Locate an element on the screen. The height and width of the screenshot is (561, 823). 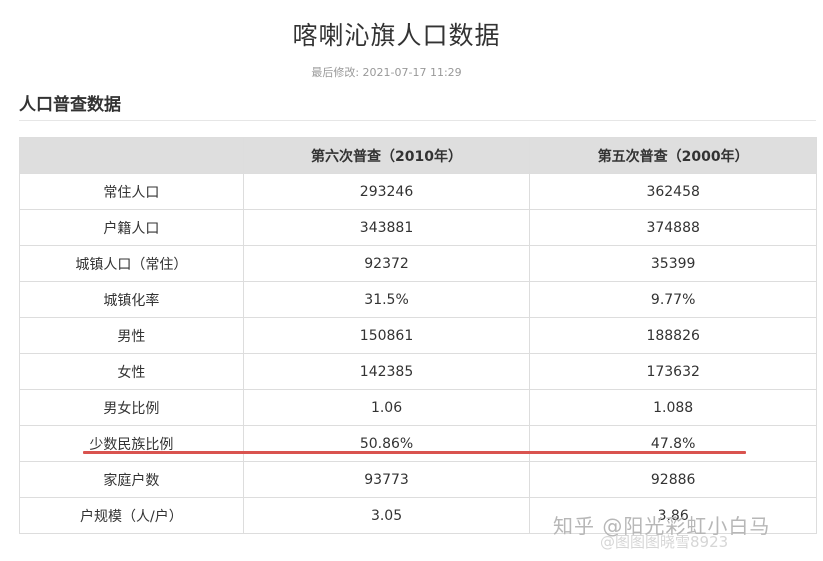
value-2000: 3.86 is located at coordinates (673, 515).